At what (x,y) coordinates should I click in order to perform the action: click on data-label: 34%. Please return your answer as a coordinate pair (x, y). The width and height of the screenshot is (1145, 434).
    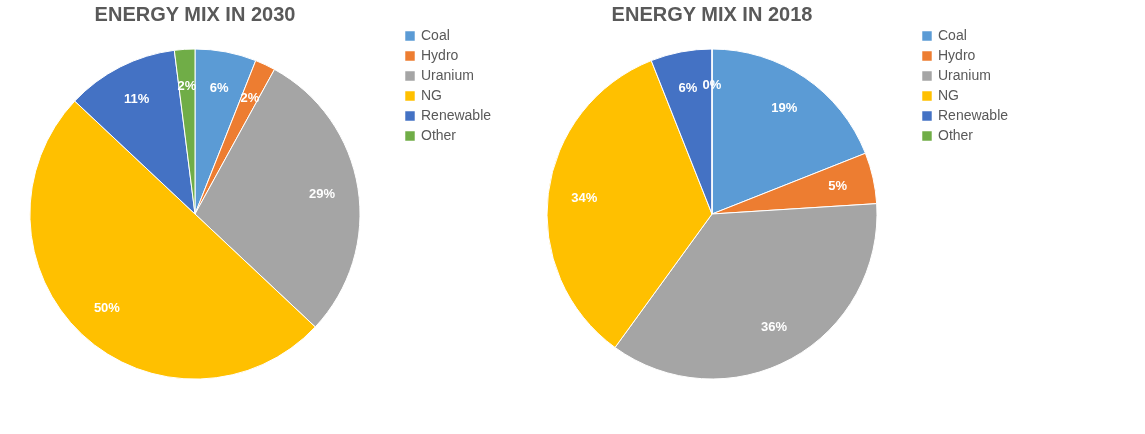
    Looking at the image, I should click on (584, 197).